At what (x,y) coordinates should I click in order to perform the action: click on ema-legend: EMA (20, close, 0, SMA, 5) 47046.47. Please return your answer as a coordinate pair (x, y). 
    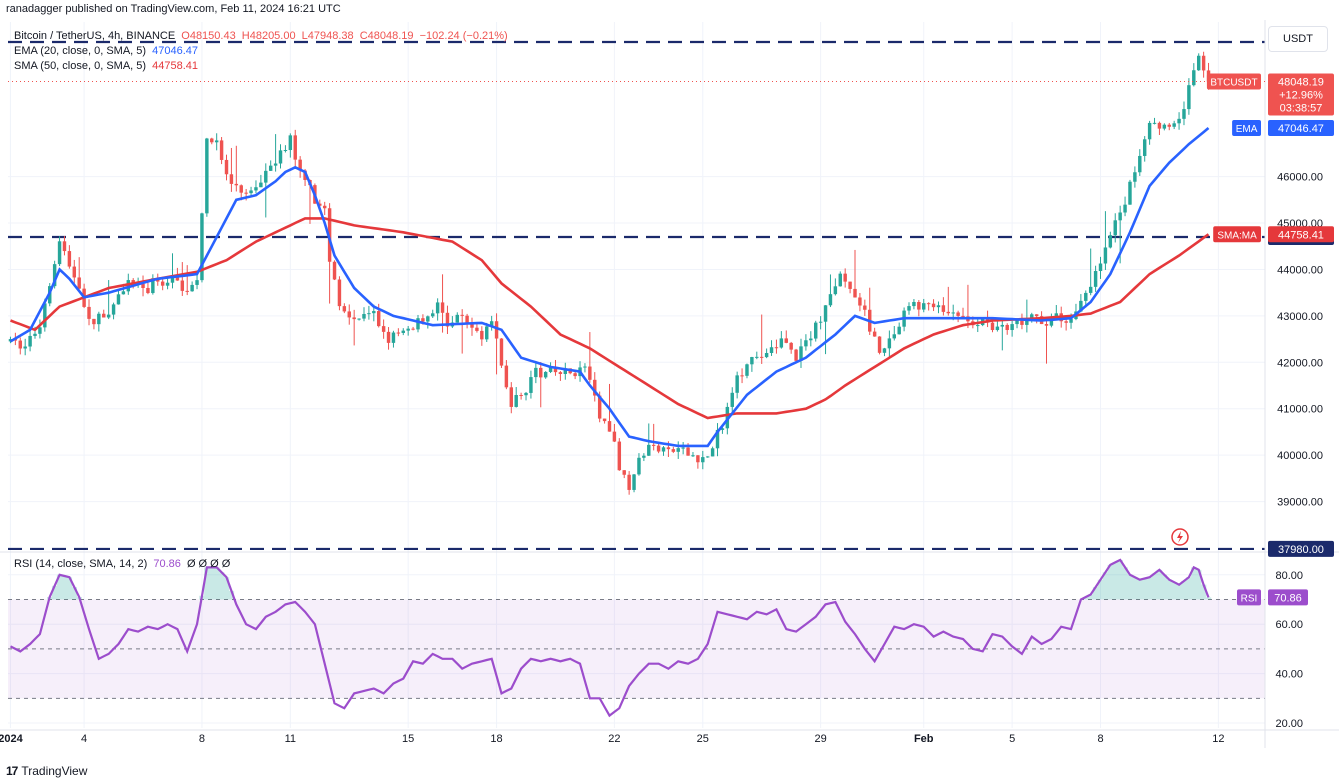
    Looking at the image, I should click on (107, 51).